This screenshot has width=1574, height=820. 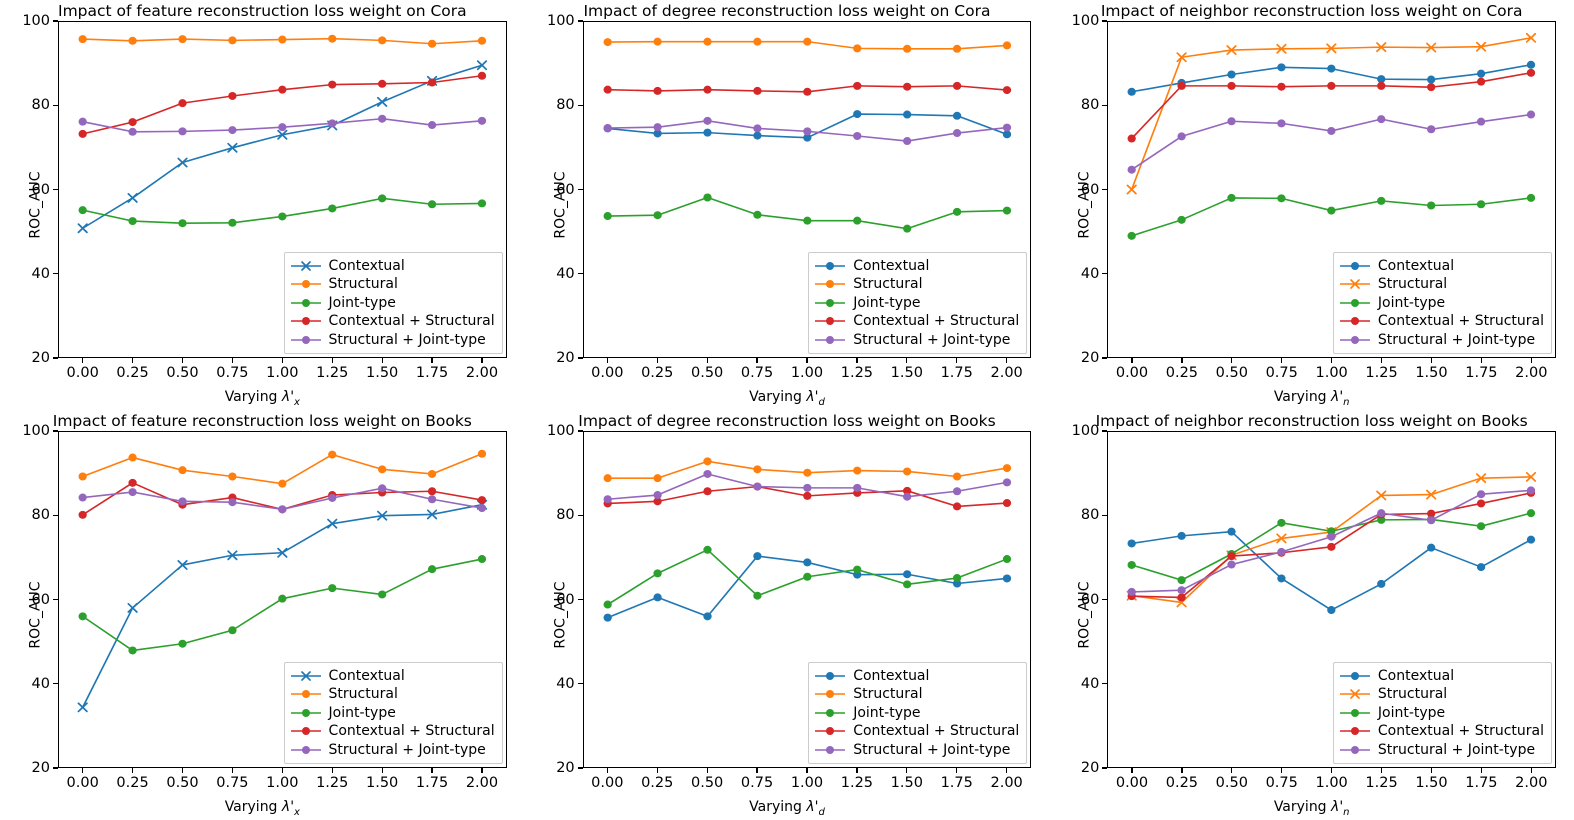 I want to click on x-tick-label: 1.00, so click(x=1331, y=783).